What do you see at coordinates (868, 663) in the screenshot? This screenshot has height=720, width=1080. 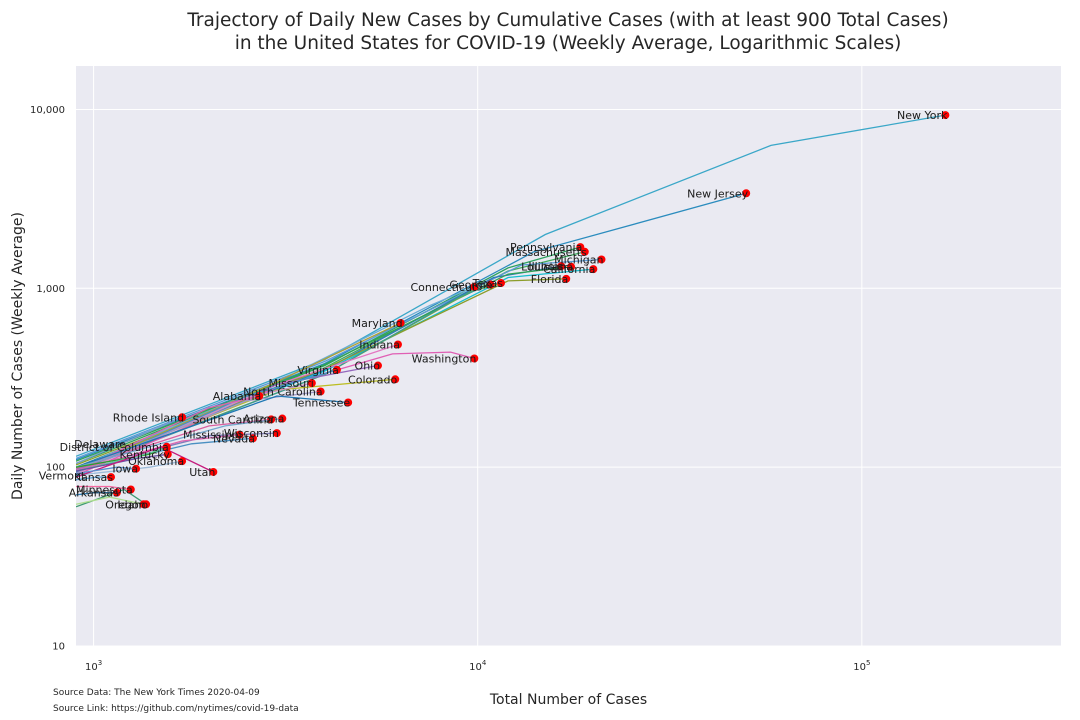 I see `x-tick-exponent: 5` at bounding box center [868, 663].